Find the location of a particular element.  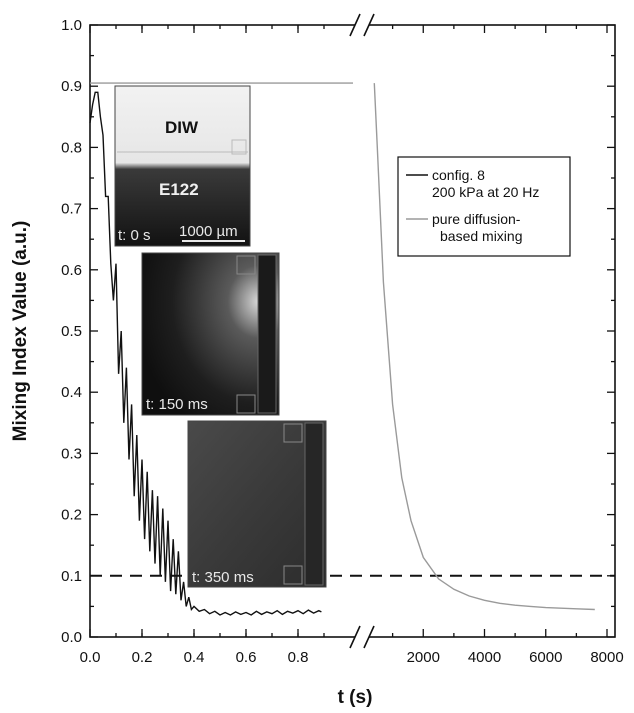

inset-time-label-150ms: t: 150 ms is located at coordinates (177, 404).